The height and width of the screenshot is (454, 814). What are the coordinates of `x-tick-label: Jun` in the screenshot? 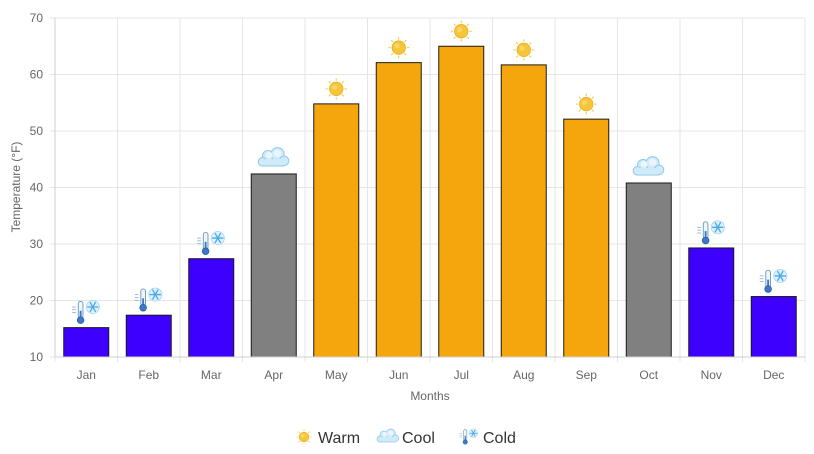 It's located at (398, 375).